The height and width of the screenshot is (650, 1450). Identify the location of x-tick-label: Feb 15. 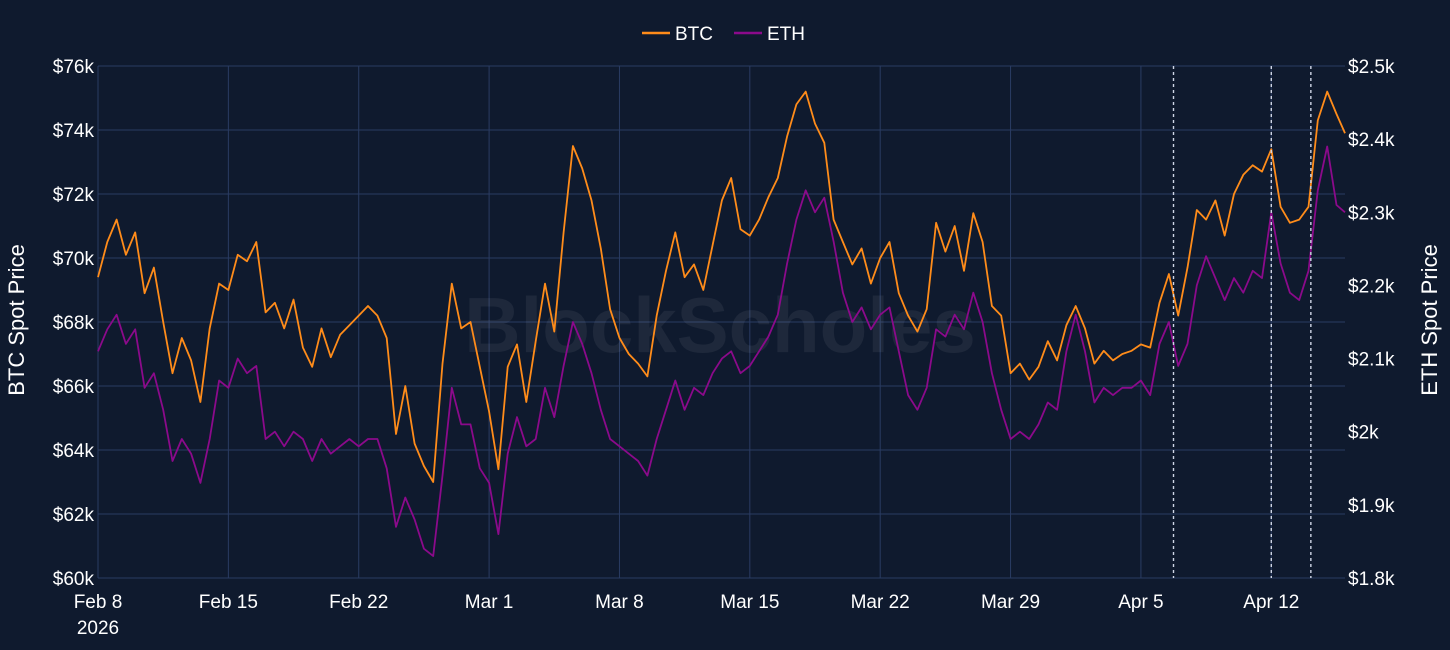
(228, 602).